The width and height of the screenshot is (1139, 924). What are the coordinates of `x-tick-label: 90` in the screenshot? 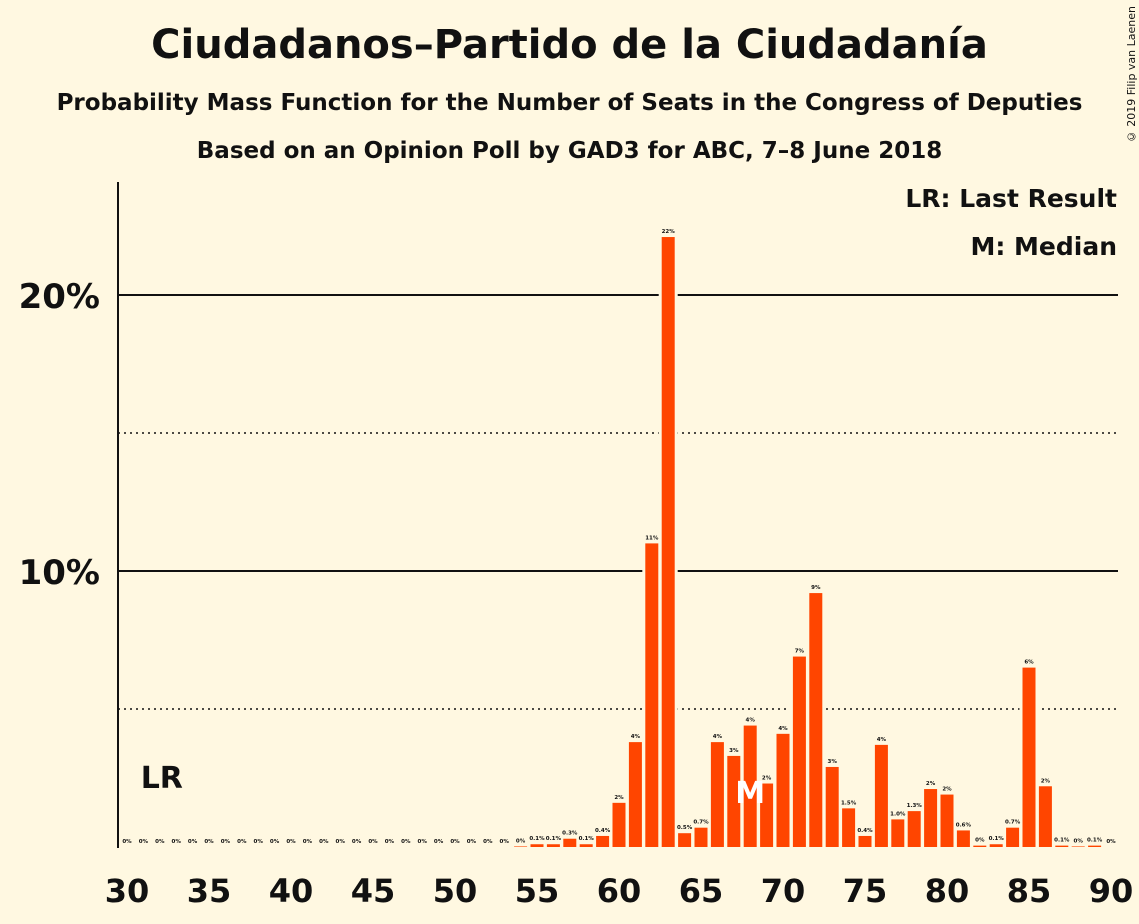 It's located at (1111, 891).